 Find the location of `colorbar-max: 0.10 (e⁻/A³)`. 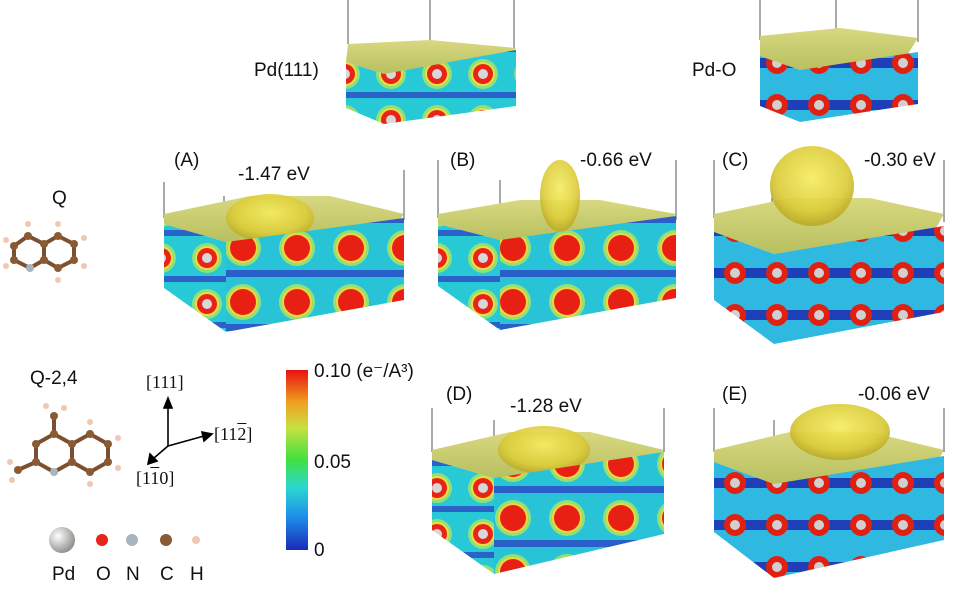

colorbar-max: 0.10 (e⁻/A³) is located at coordinates (364, 371).